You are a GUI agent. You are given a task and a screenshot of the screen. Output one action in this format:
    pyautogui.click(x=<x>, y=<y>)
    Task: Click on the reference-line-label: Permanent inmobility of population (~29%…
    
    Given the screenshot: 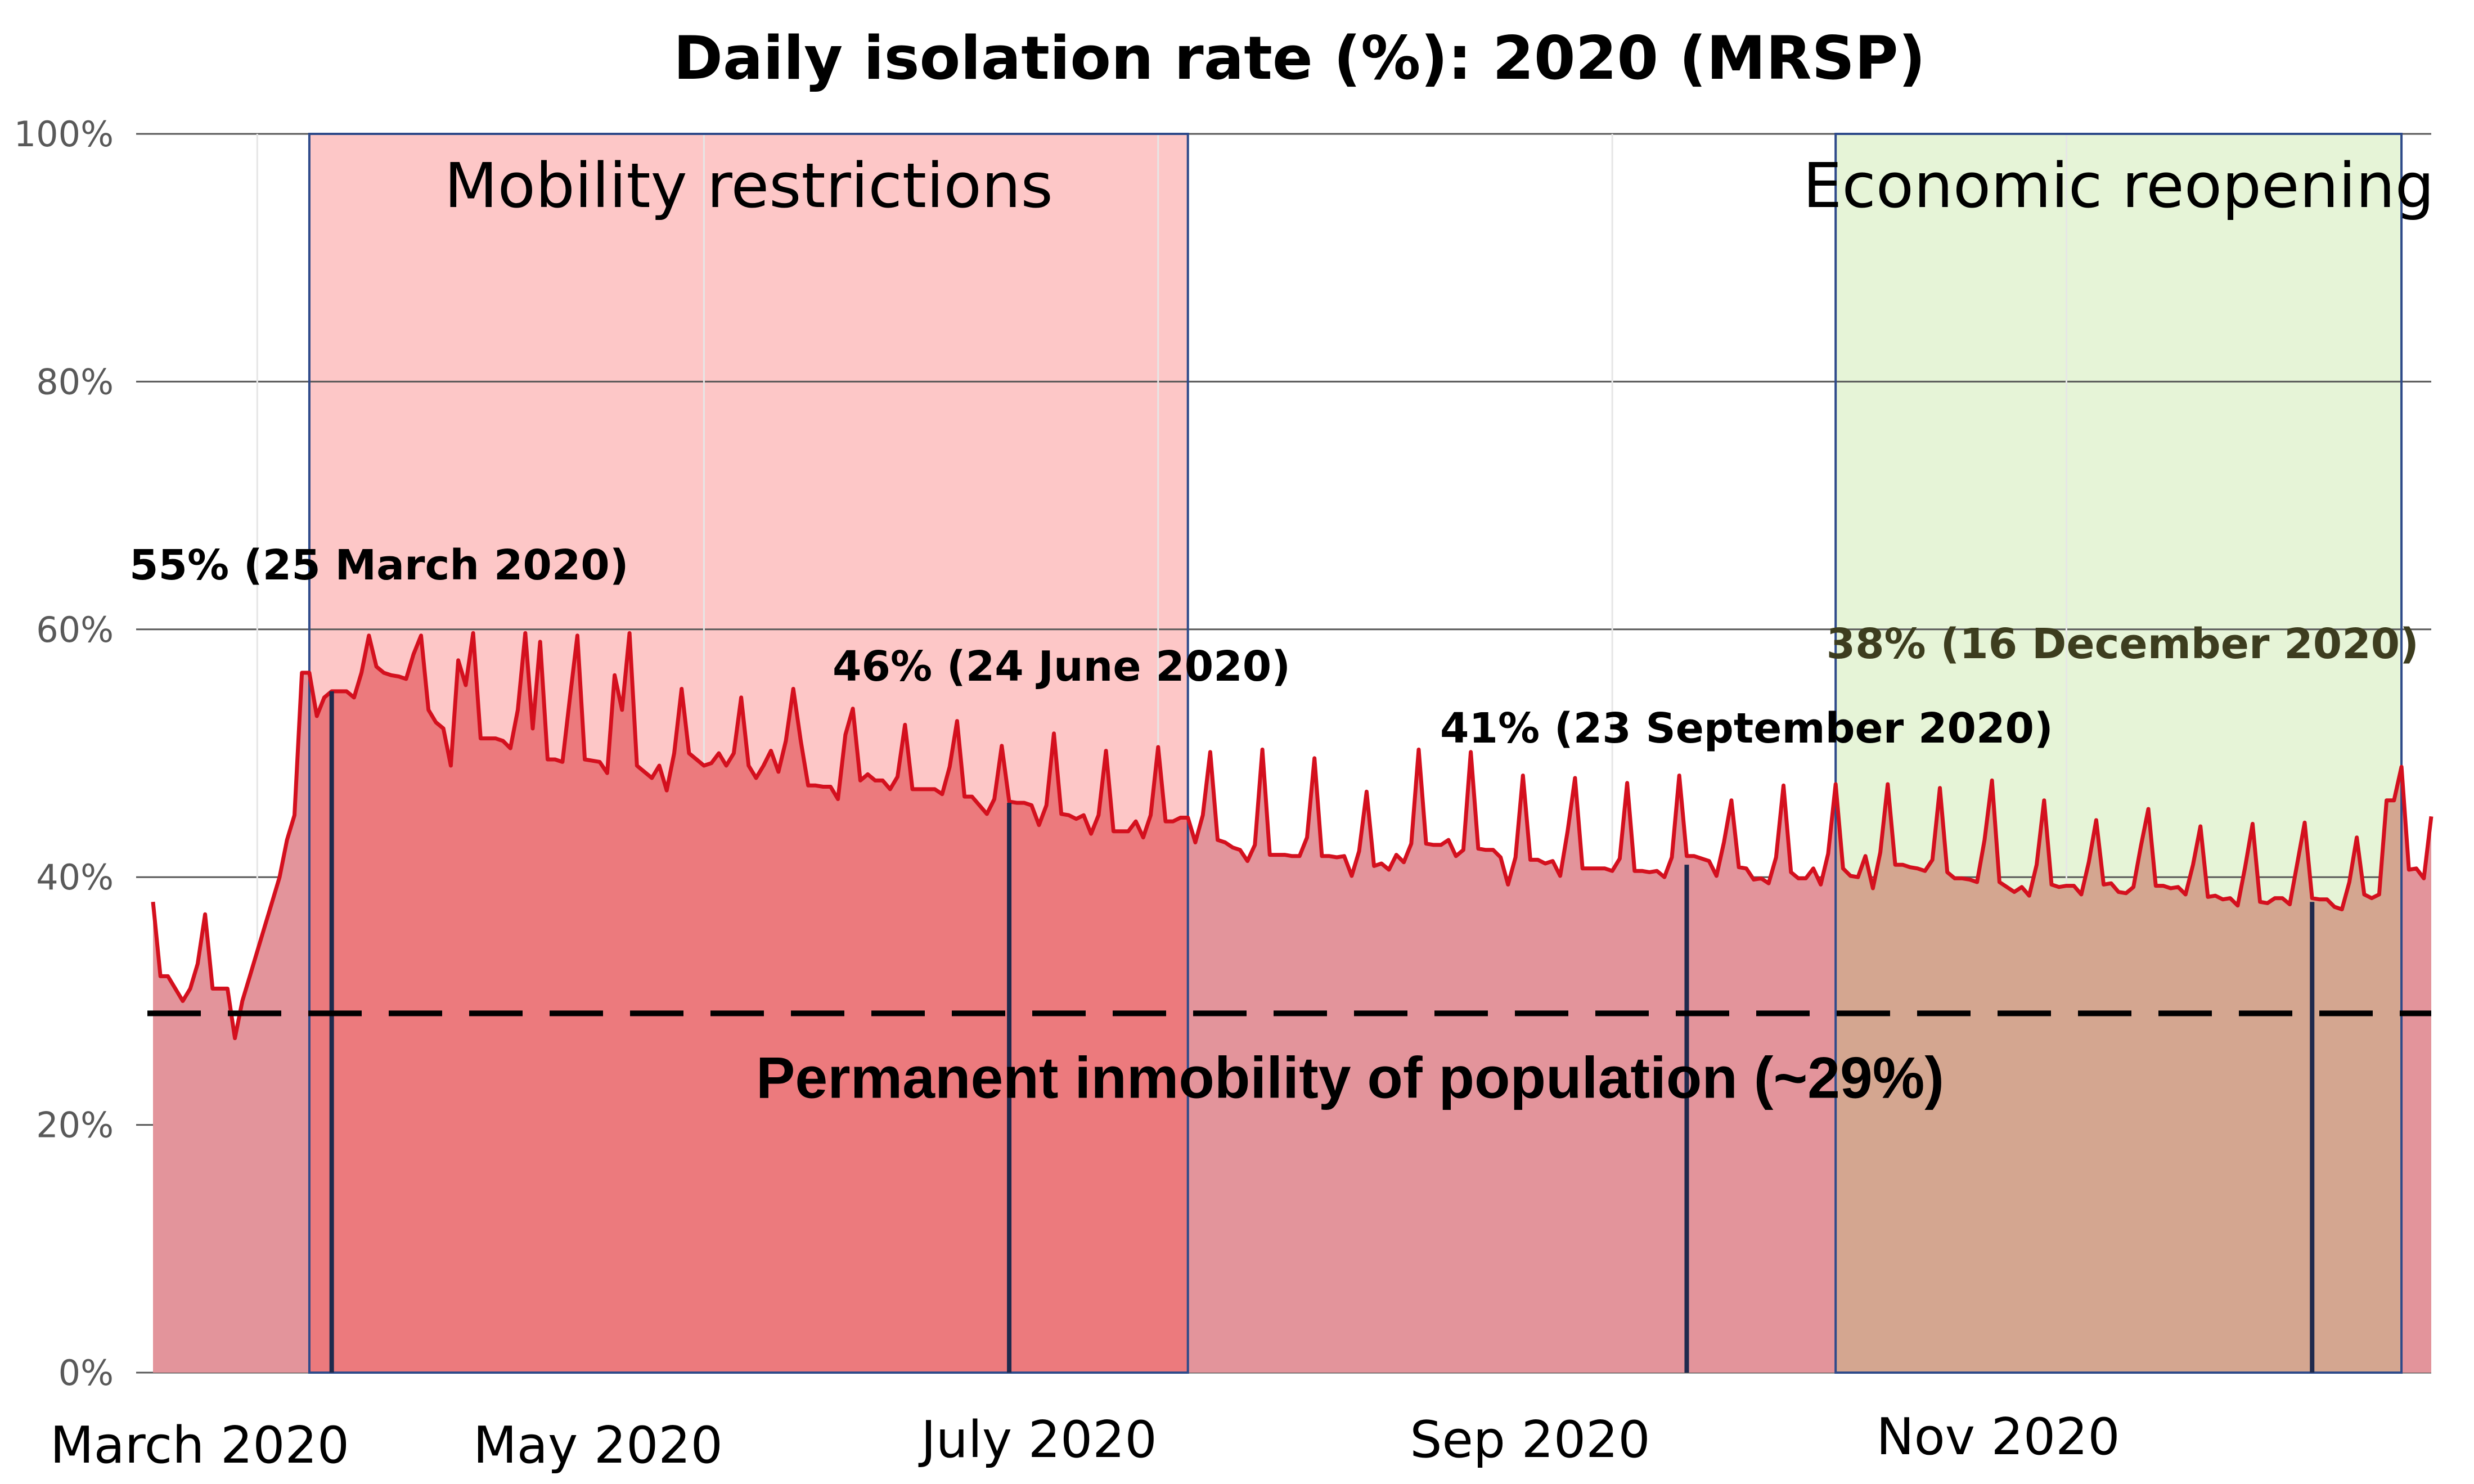 What is the action you would take?
    pyautogui.click(x=1350, y=1077)
    